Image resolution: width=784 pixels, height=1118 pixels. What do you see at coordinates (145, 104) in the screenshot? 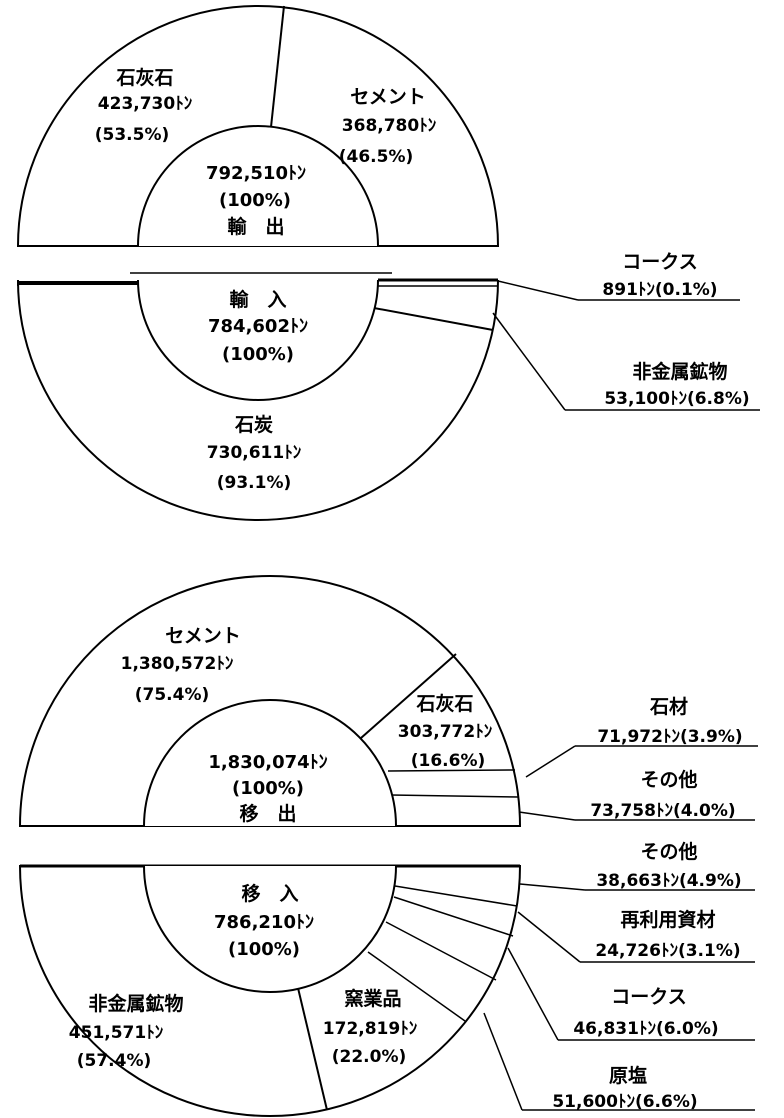
I see `export-slice-value-limestone: 423,730ﾄﾝ` at bounding box center [145, 104].